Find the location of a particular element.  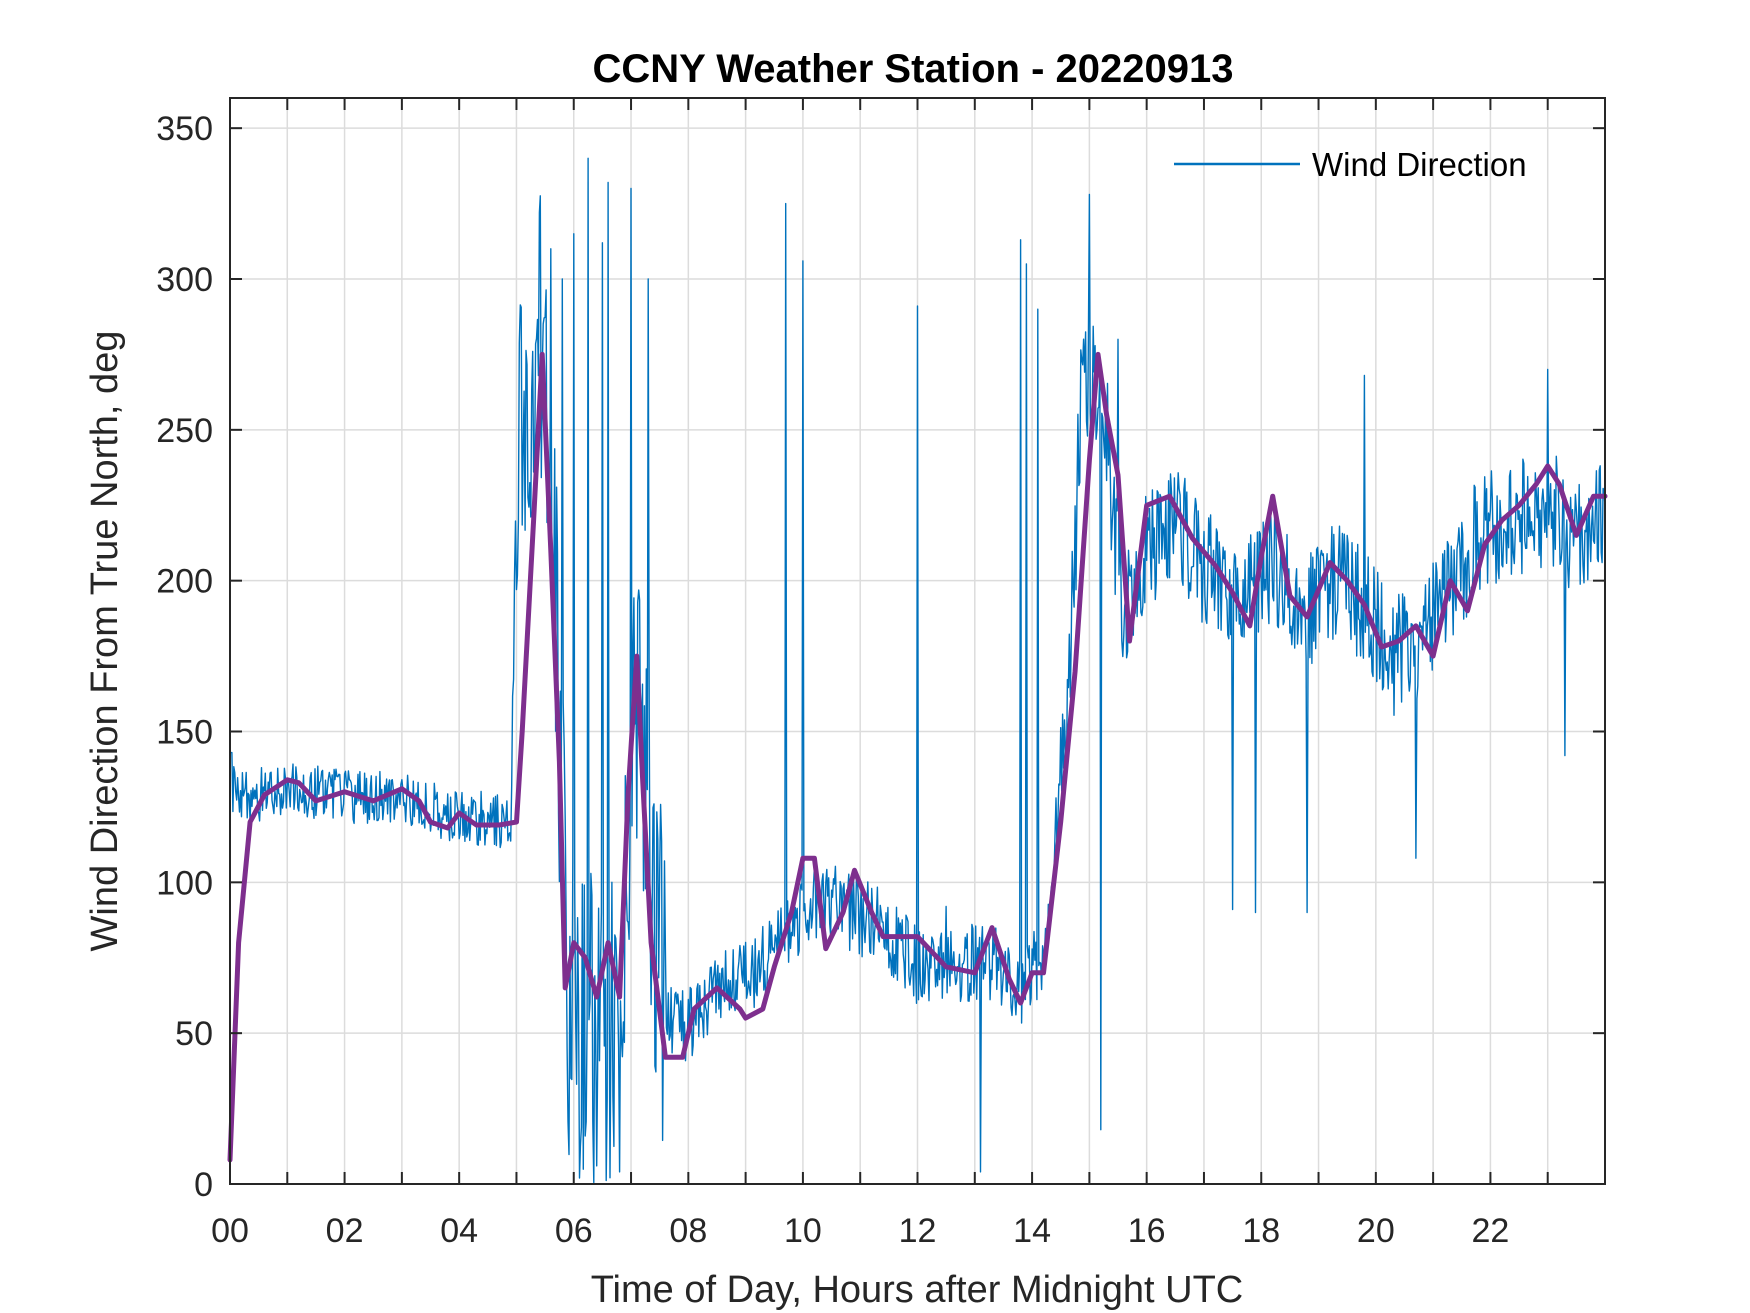

legend: Wind Direction is located at coordinates (1350, 164).